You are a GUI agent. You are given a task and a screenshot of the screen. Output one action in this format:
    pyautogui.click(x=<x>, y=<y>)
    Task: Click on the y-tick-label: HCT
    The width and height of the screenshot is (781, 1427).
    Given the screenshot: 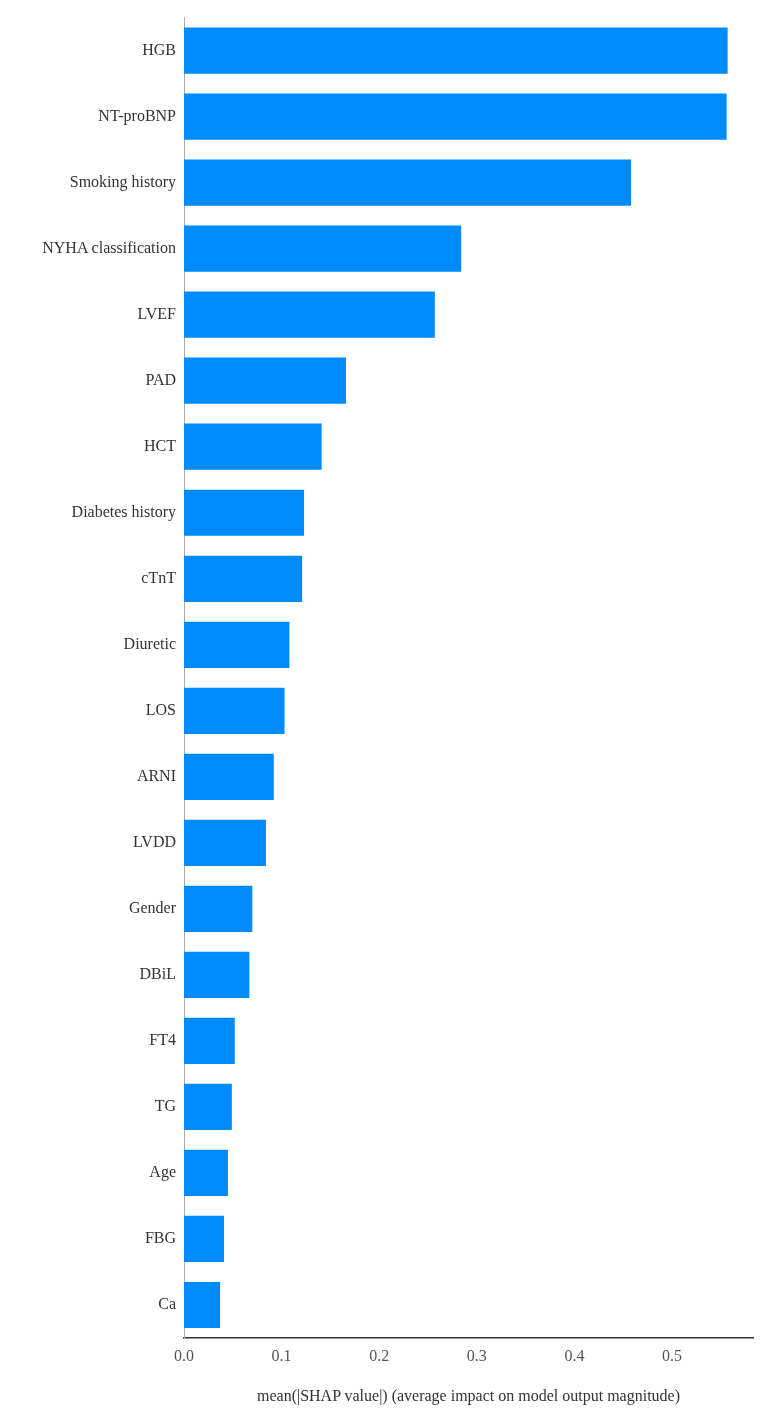 What is the action you would take?
    pyautogui.click(x=160, y=445)
    